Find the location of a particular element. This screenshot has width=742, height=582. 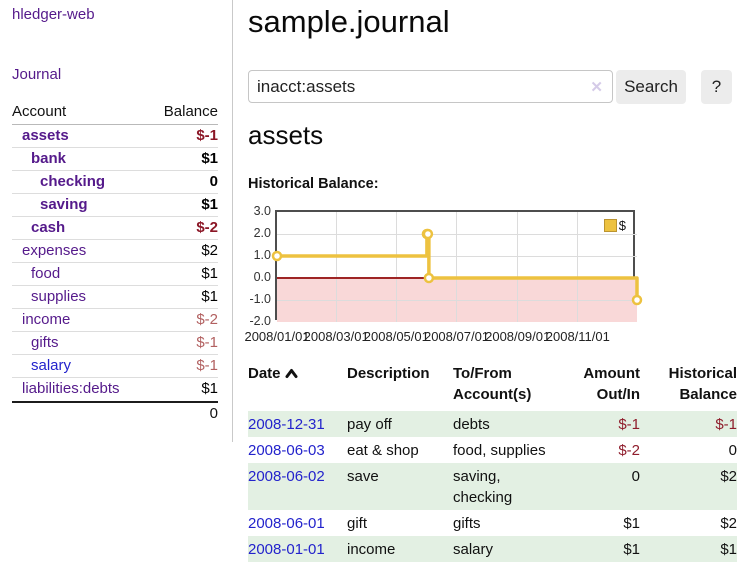

sidebar-account-link: salary is located at coordinates (51, 365).